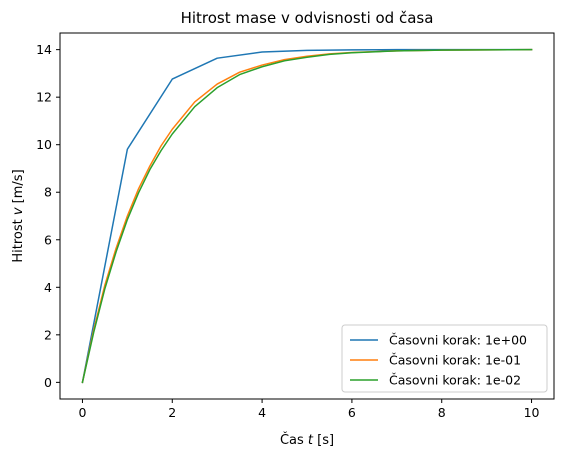 The width and height of the screenshot is (565, 460). Describe the element at coordinates (18, 215) in the screenshot. I see `y-axis-label: Hitrost v [m/s]` at that location.